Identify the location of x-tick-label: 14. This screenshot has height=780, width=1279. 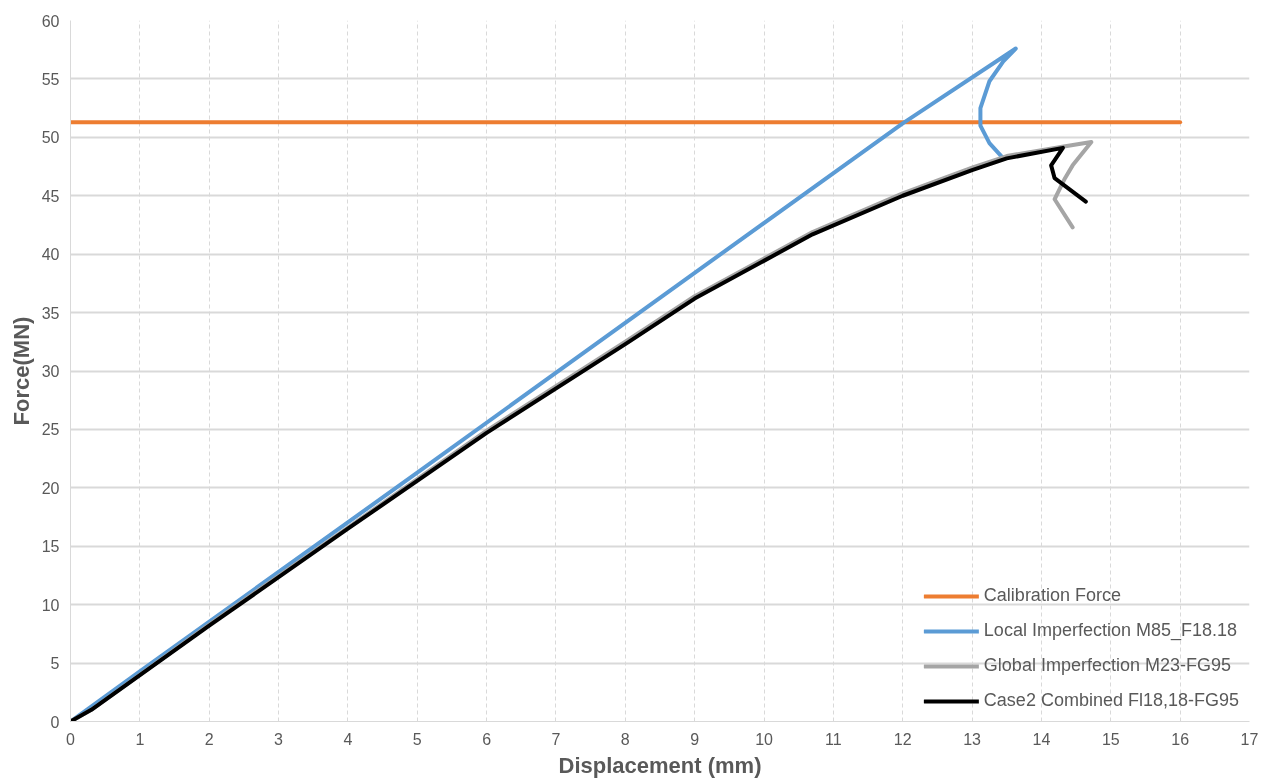
(1041, 739).